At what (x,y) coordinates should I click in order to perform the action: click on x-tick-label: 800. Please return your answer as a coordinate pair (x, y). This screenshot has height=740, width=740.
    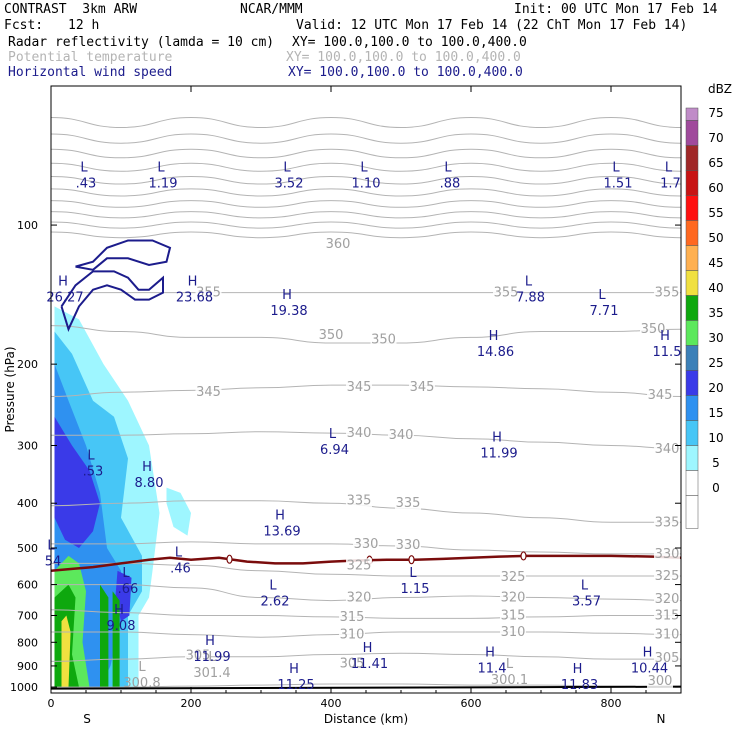
    Looking at the image, I should click on (611, 703).